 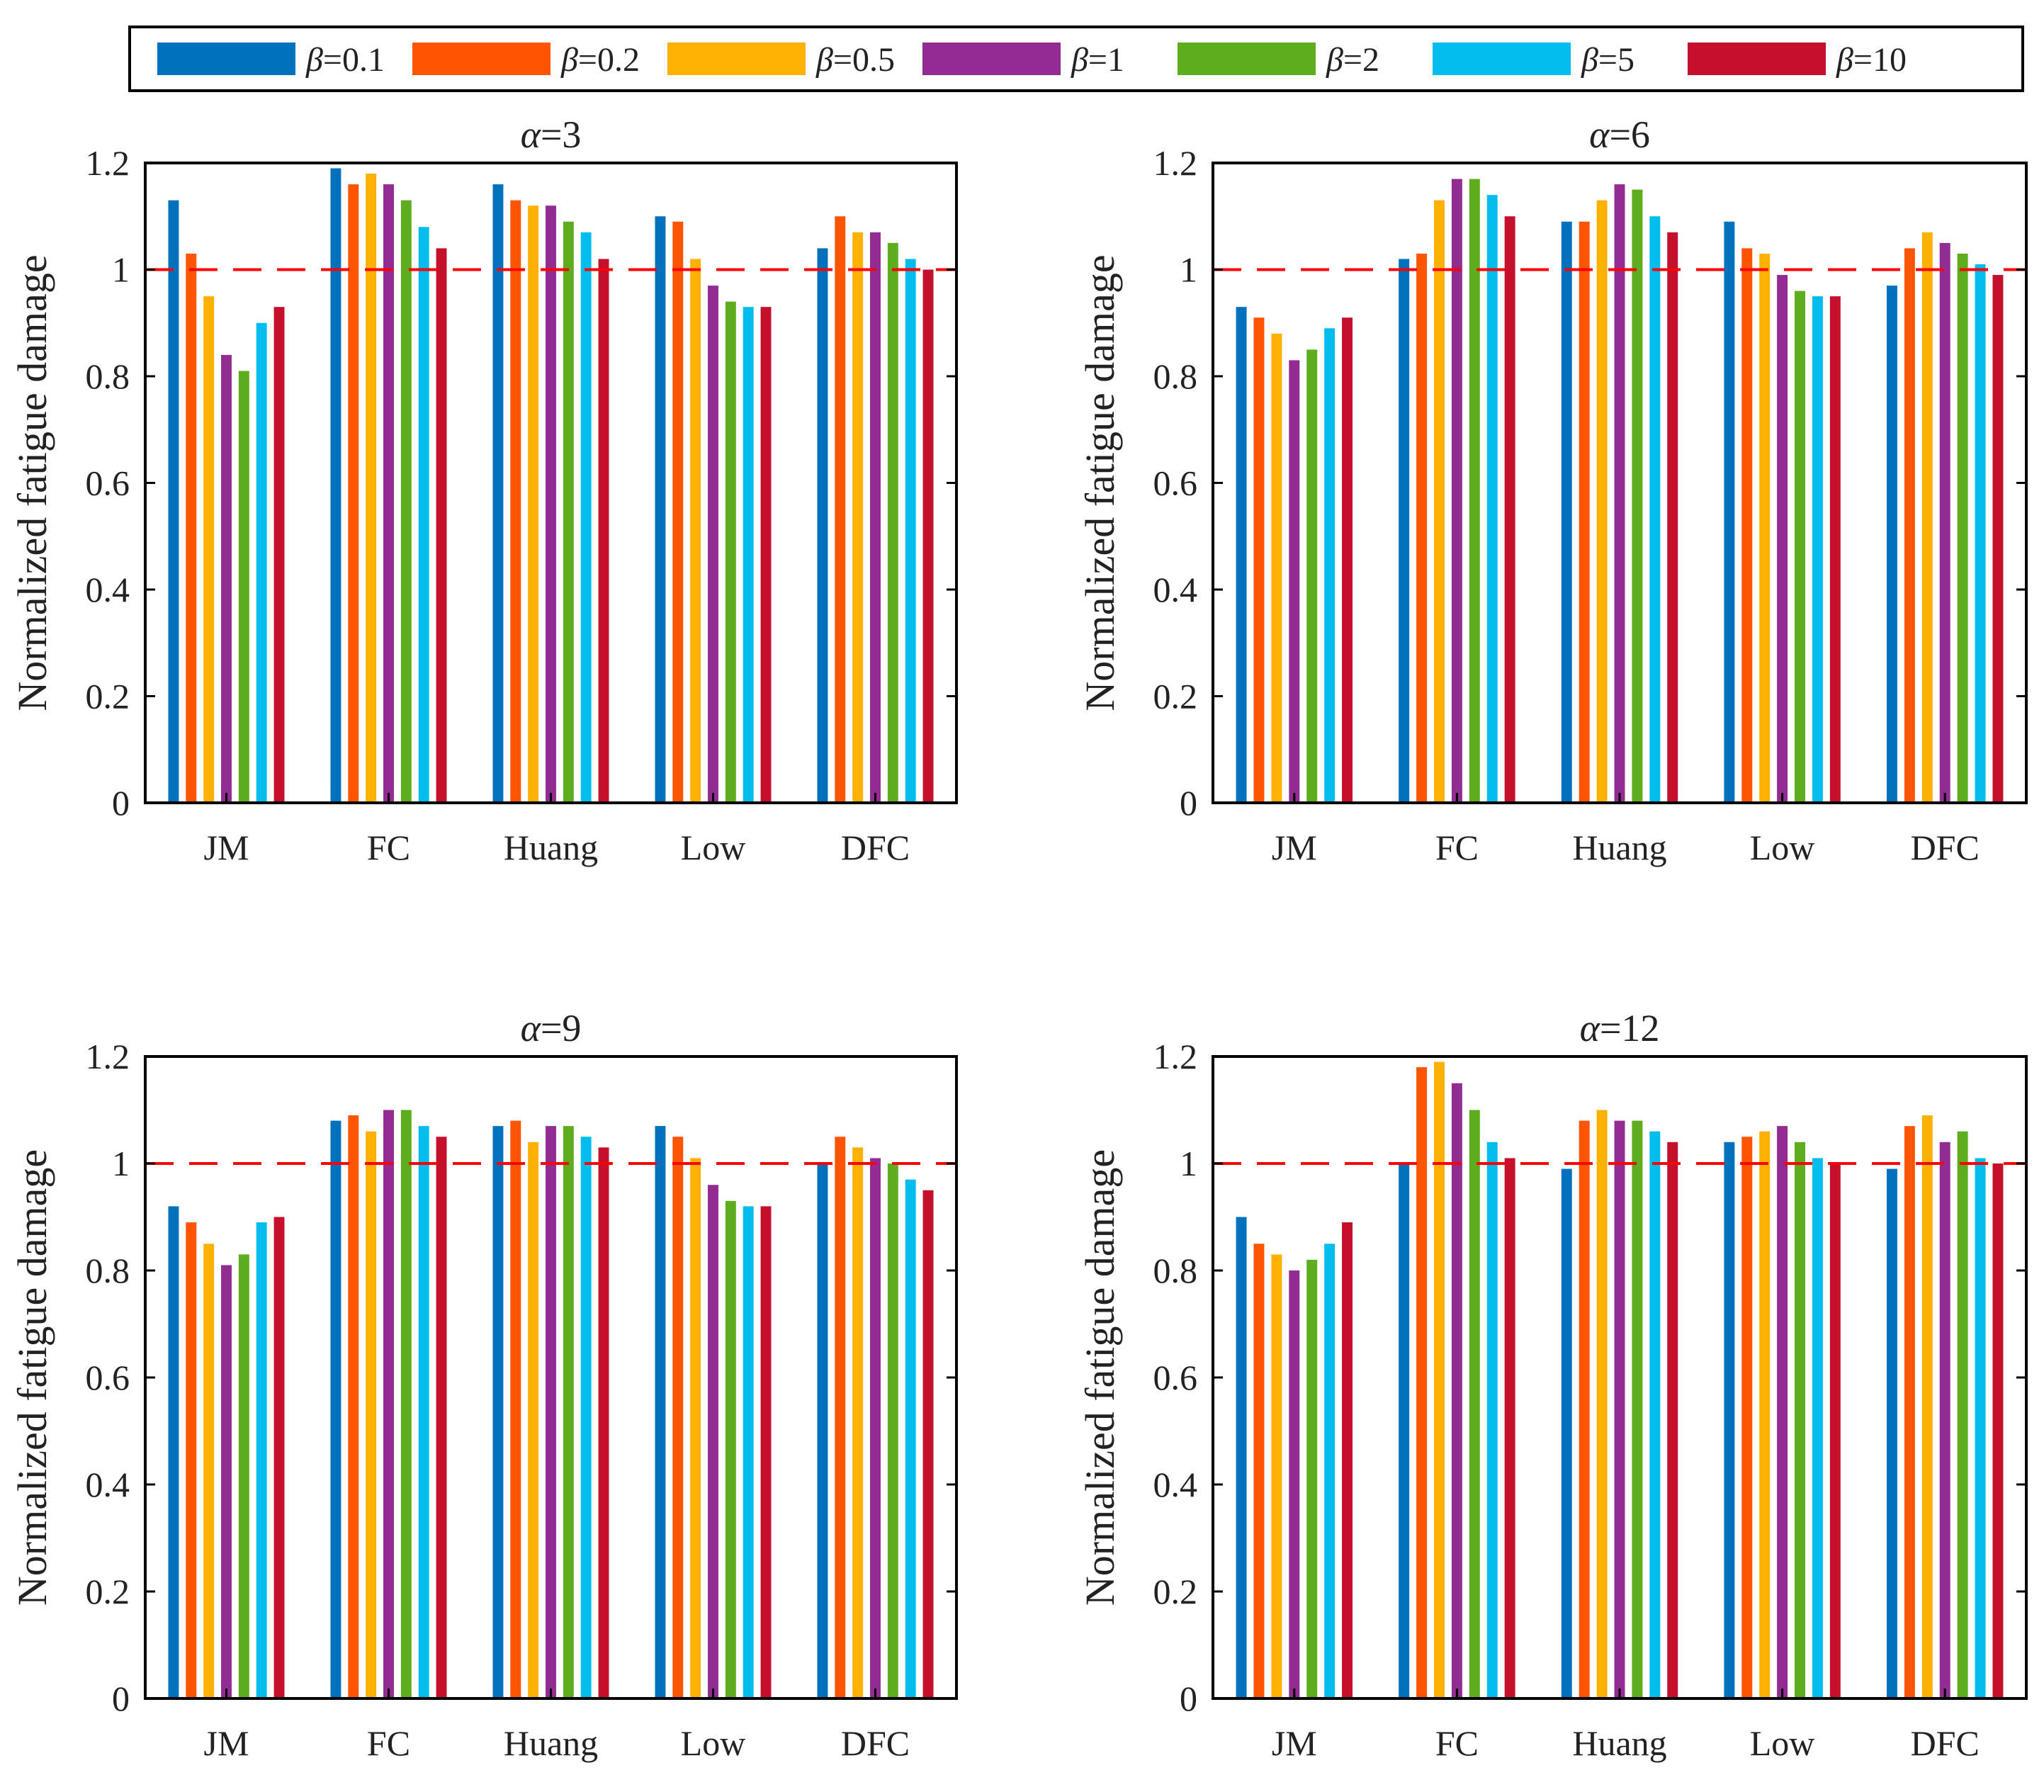 What do you see at coordinates (1629, 134) in the screenshot?
I see `panel-title-value: =6` at bounding box center [1629, 134].